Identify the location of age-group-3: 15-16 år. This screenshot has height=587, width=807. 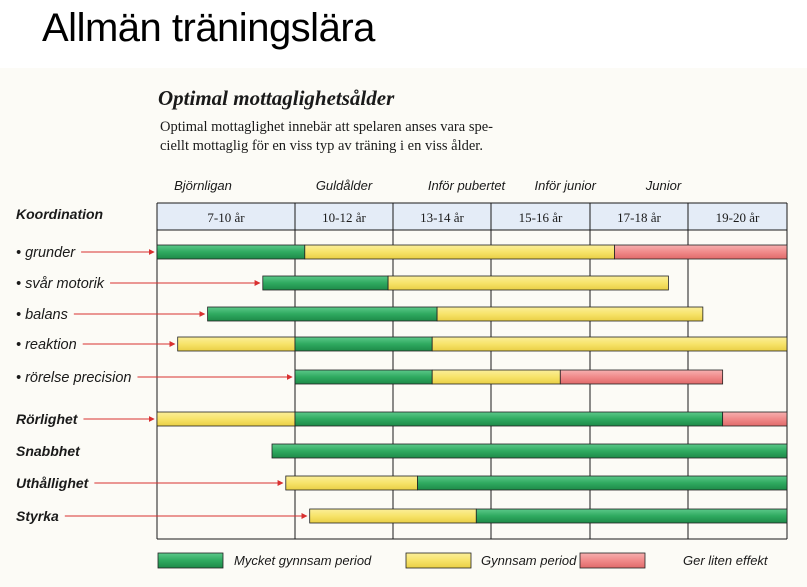
(541, 217).